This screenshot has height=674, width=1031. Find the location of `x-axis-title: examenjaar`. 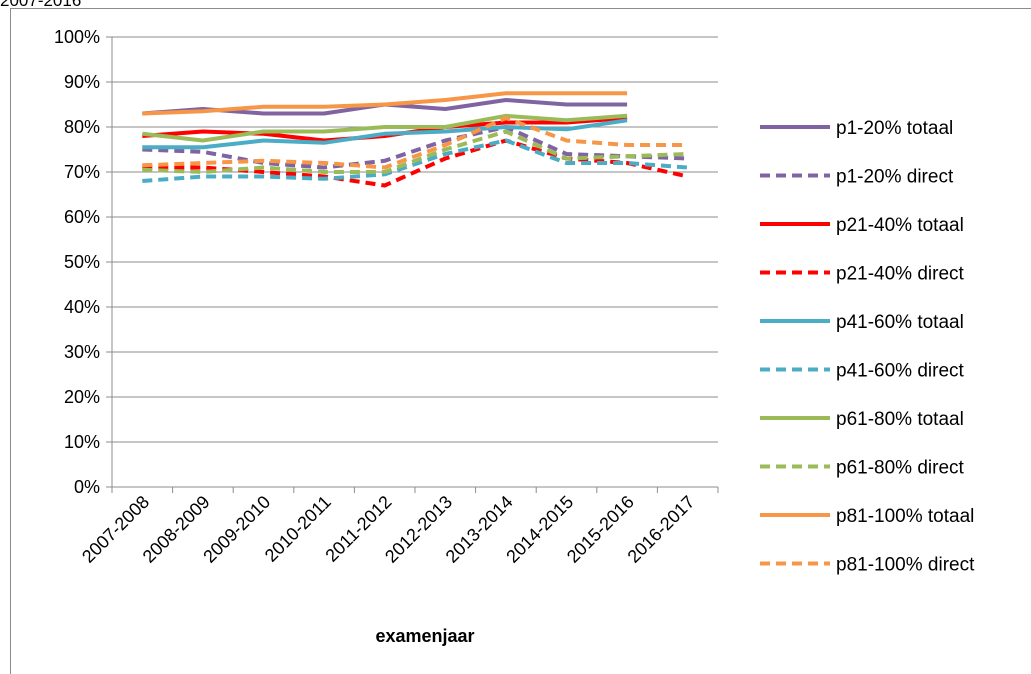

x-axis-title: examenjaar is located at coordinates (424, 636).